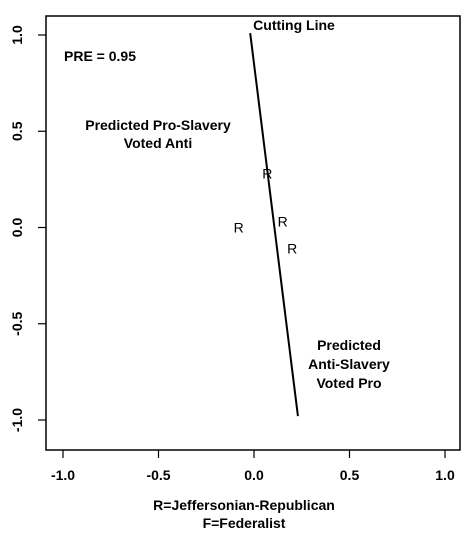 This screenshot has height=538, width=463. Describe the element at coordinates (349, 364) in the screenshot. I see `anti-slavery-annotation-line: Anti-Slavery` at that location.